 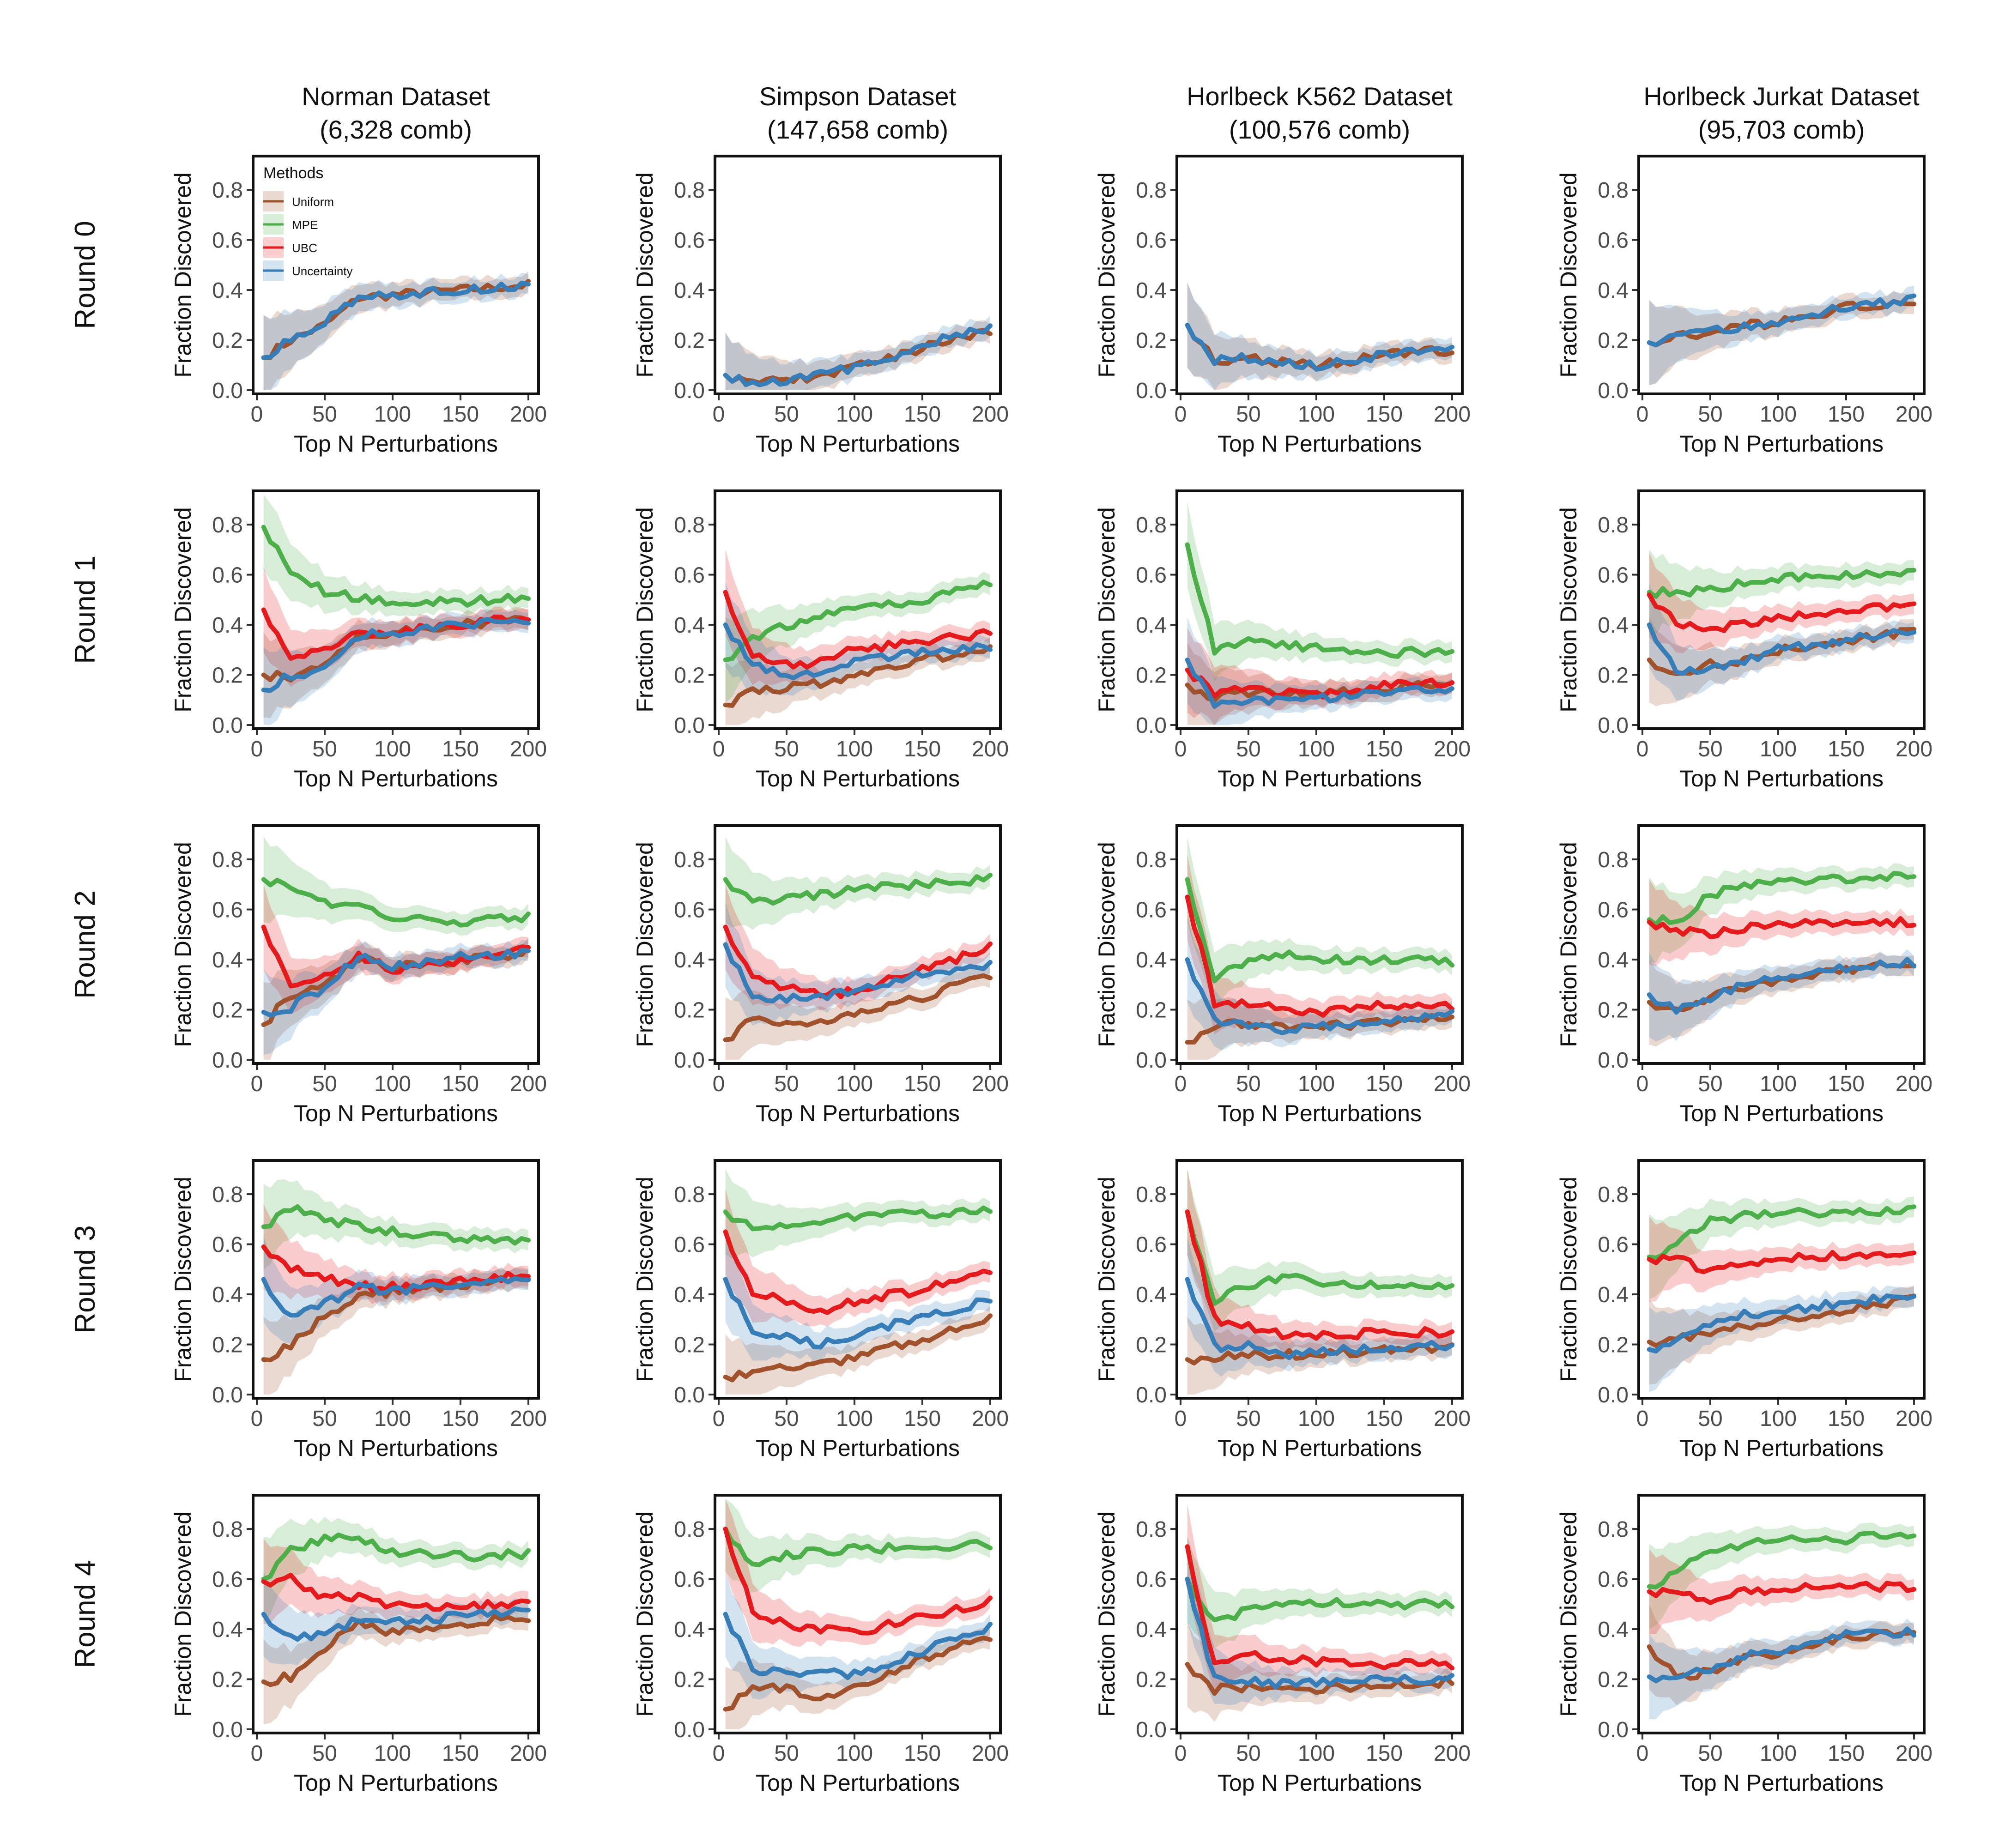 I want to click on column-title: Horlbeck Jurkat Dataset, so click(x=1781, y=97).